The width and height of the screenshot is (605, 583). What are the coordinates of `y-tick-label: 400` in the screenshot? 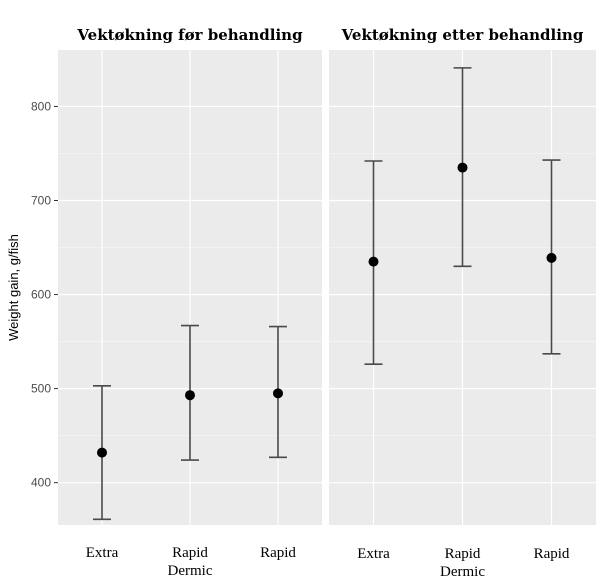 It's located at (41, 483).